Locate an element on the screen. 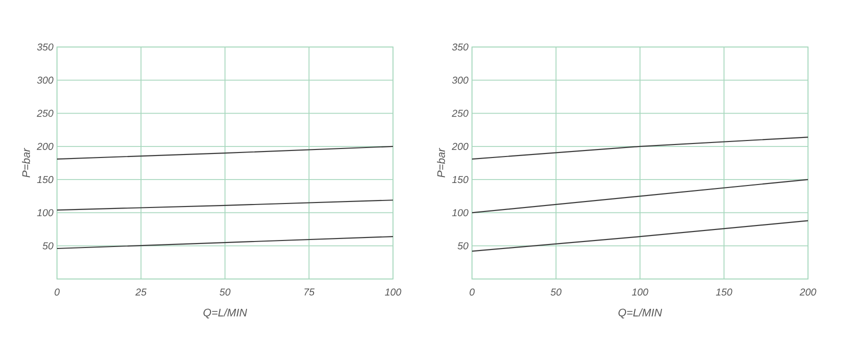  x-tick-label: 75 is located at coordinates (309, 292).